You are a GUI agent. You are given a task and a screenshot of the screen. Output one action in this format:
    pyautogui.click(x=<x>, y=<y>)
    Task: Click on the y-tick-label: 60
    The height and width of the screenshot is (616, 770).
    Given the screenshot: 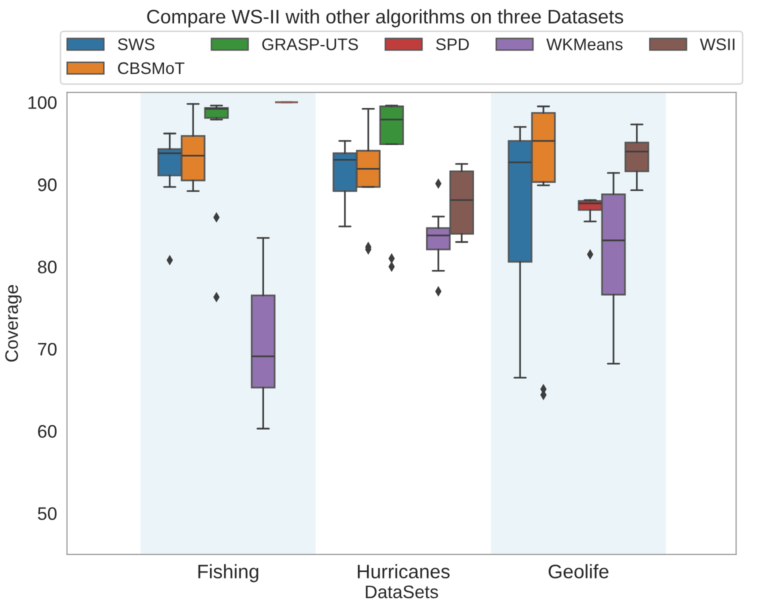 What is the action you would take?
    pyautogui.click(x=47, y=431)
    